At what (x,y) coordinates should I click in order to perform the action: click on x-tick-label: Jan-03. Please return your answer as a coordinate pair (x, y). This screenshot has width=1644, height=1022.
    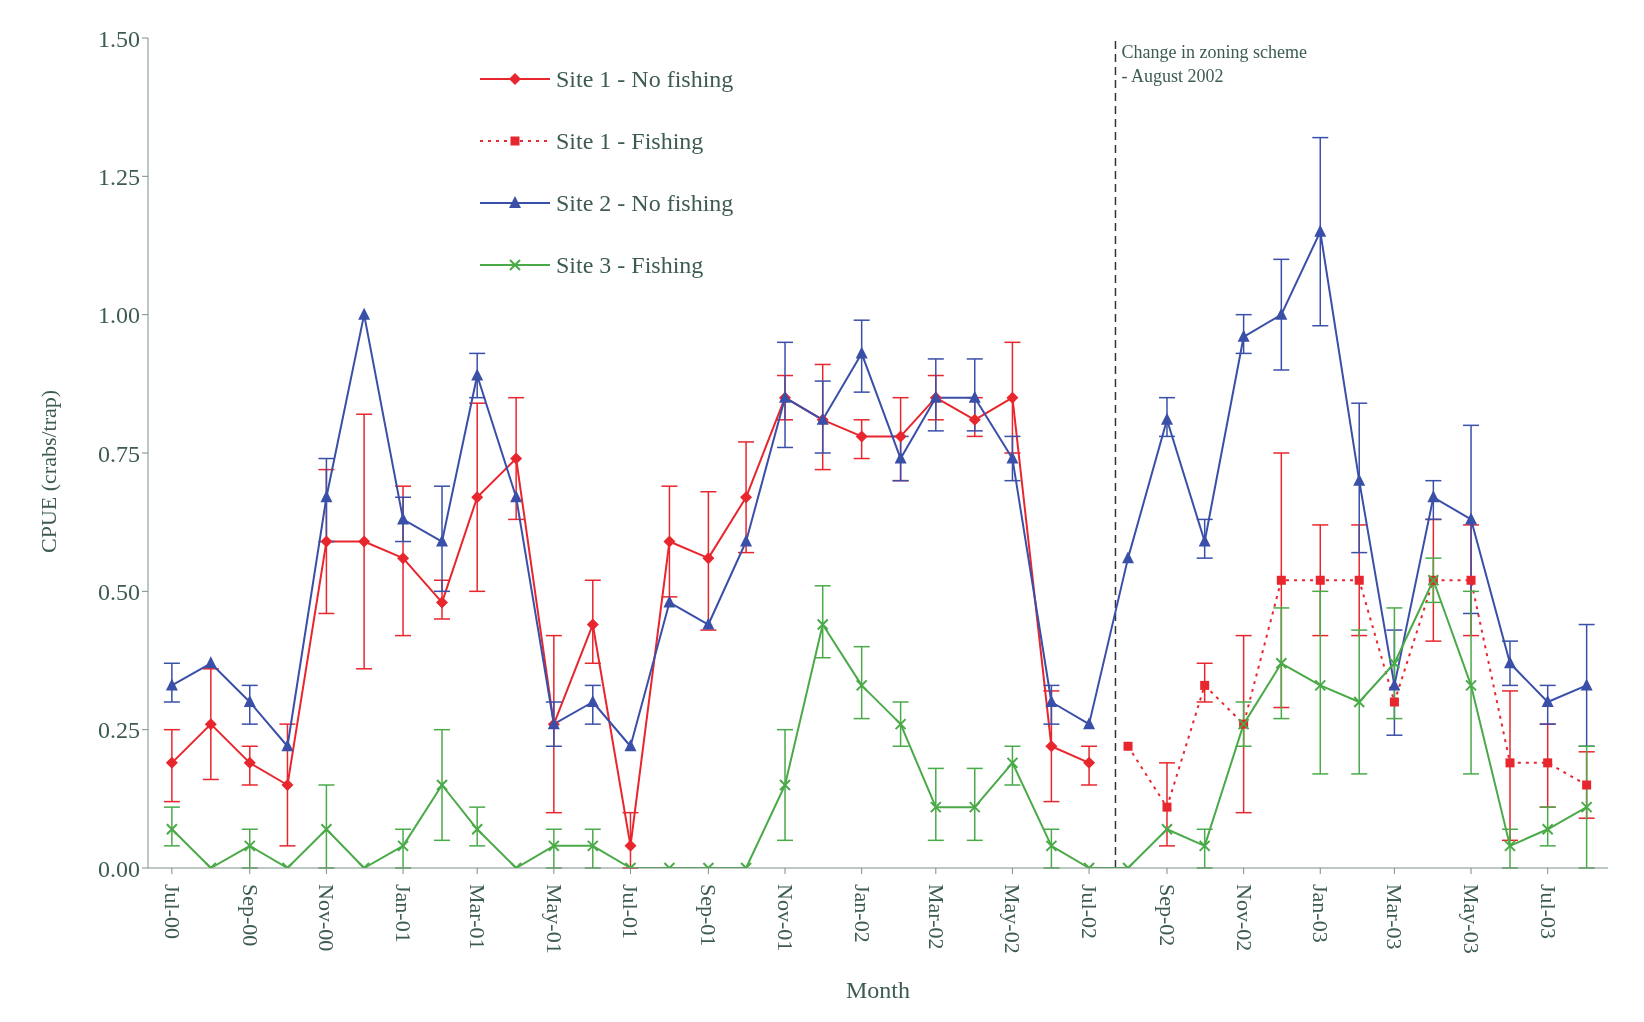
    Looking at the image, I should click on (1321, 913).